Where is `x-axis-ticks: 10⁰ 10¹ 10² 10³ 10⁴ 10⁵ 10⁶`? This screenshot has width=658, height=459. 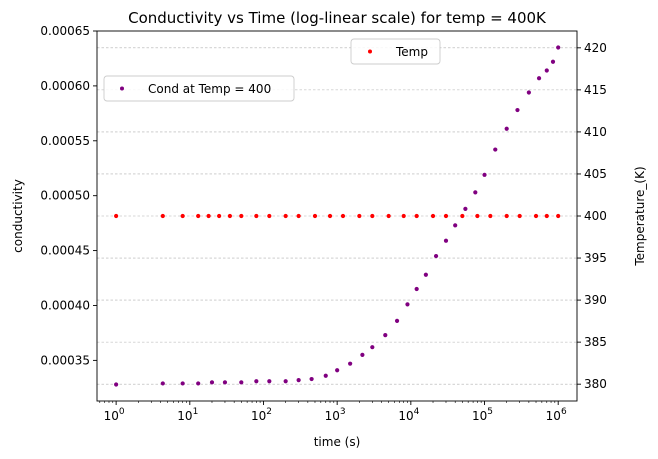 x-axis-ticks: 10⁰ 10¹ 10² 10³ 10⁴ 10⁵ 10⁶ is located at coordinates (333, 412).